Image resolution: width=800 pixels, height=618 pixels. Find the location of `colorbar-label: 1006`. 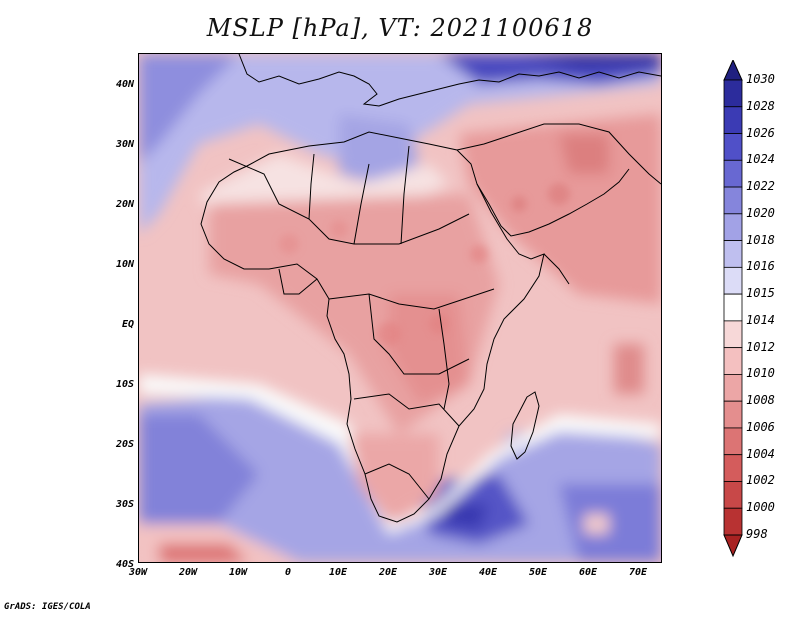

colorbar-label: 1006 is located at coordinates (760, 426).